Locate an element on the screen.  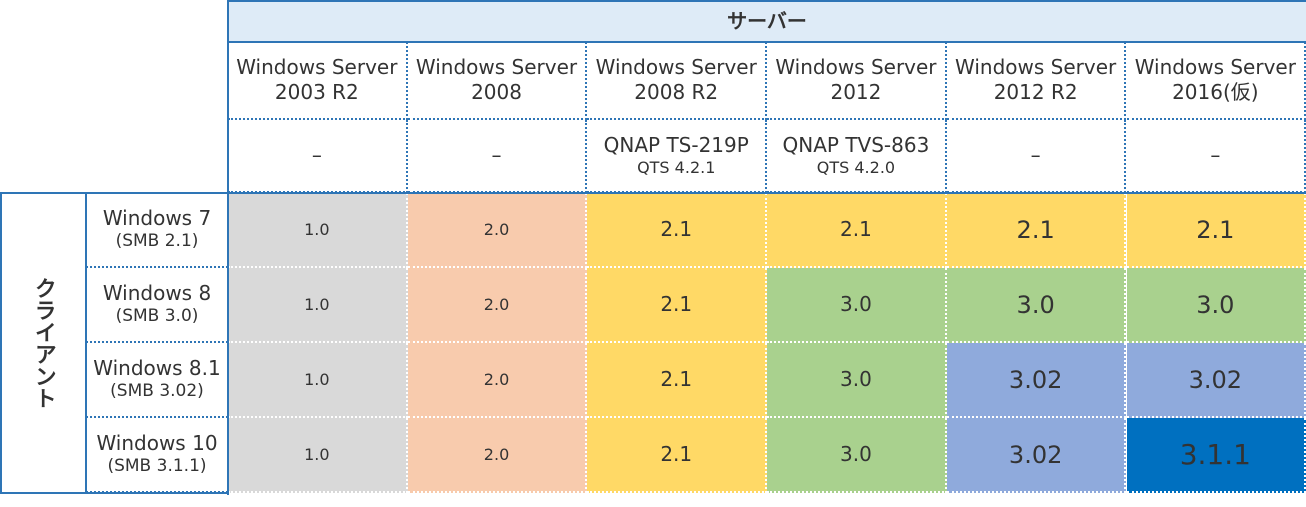
text-line: 2016(仮) is located at coordinates (1215, 92).